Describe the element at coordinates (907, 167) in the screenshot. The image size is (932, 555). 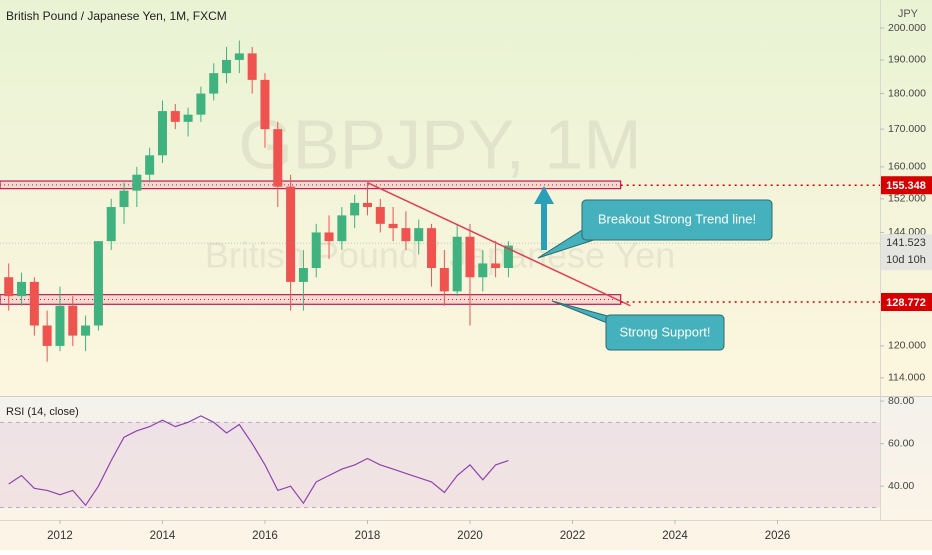
I see `y-tick-label: 160.000` at that location.